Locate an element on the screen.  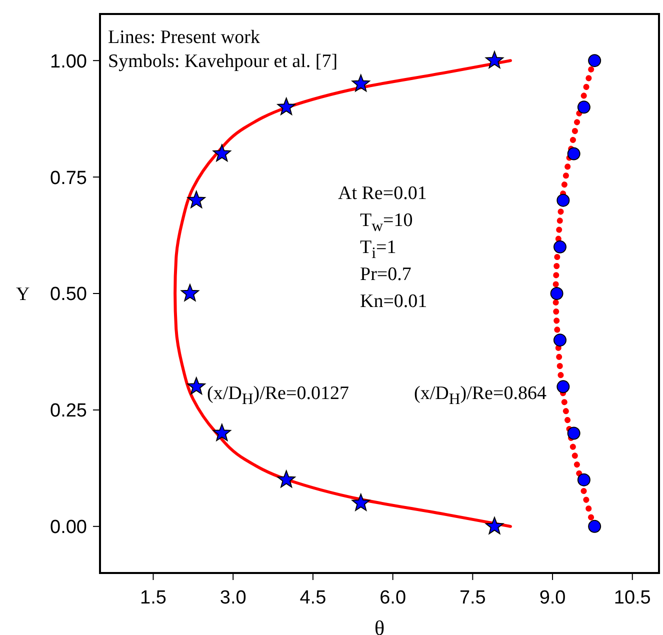
annotation: Kn=0.01 is located at coordinates (394, 302).